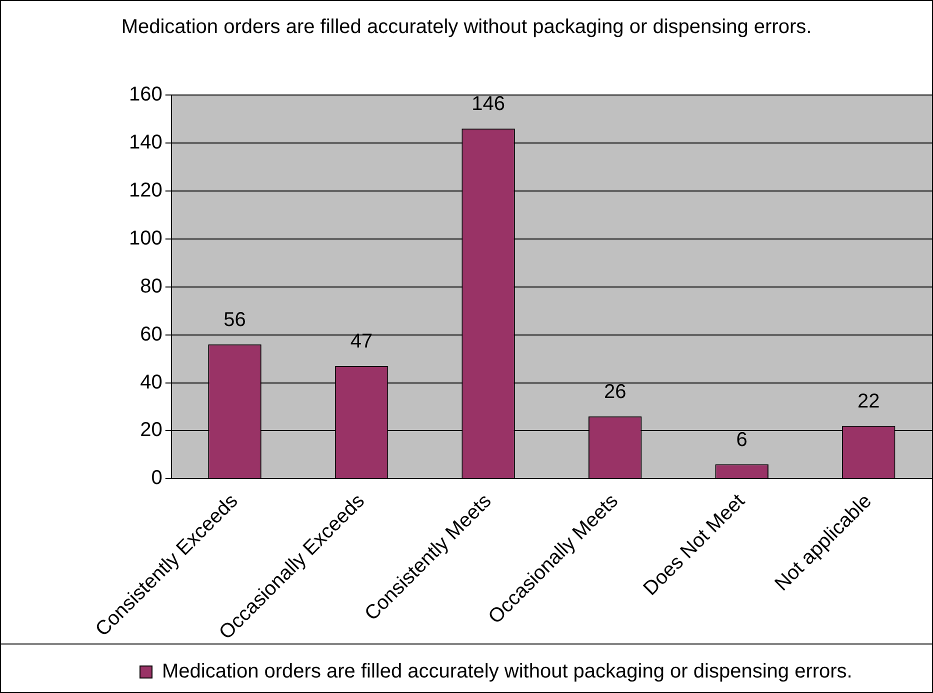 Image resolution: width=933 pixels, height=693 pixels. Describe the element at coordinates (145, 238) in the screenshot. I see `y-tick-label: 100` at that location.